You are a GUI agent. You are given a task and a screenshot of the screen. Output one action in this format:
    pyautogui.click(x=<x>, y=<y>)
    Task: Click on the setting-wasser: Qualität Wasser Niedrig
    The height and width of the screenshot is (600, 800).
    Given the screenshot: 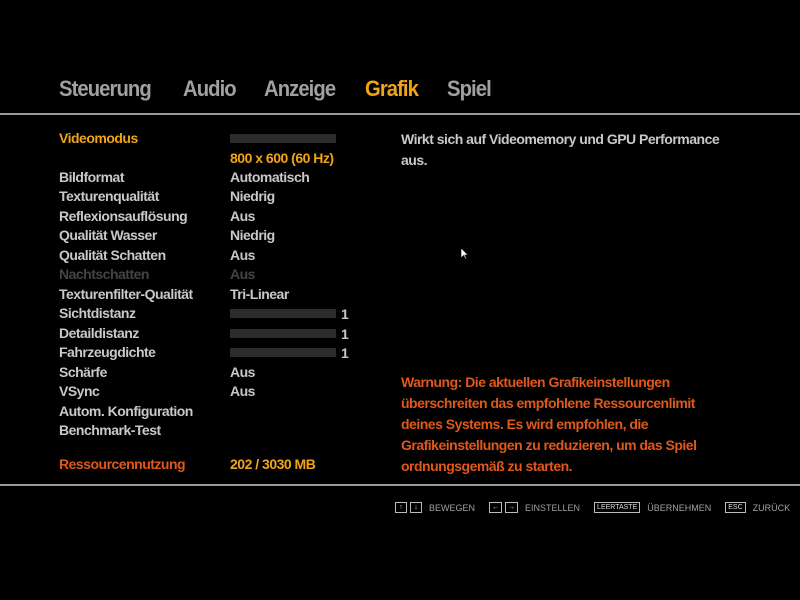 What is the action you would take?
    pyautogui.click(x=219, y=236)
    